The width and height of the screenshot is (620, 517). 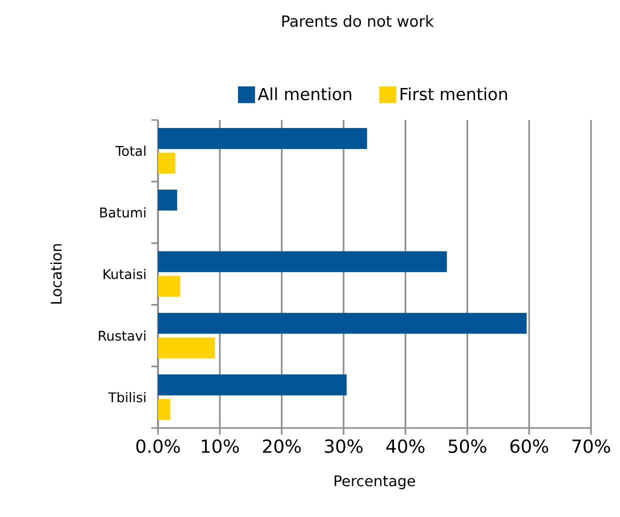 I want to click on y-tick-label: Kutaisi, so click(x=125, y=274).